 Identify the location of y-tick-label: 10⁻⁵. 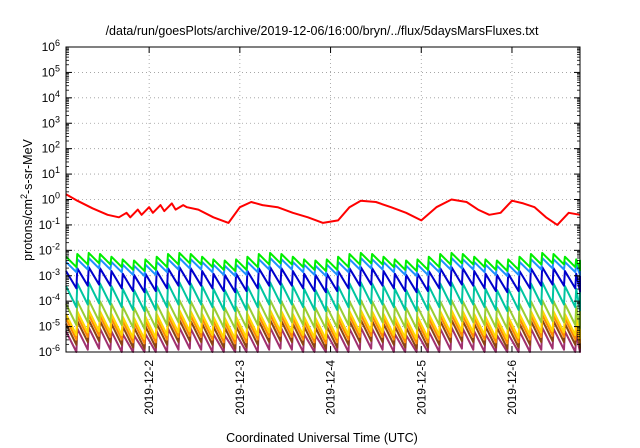
(49, 326).